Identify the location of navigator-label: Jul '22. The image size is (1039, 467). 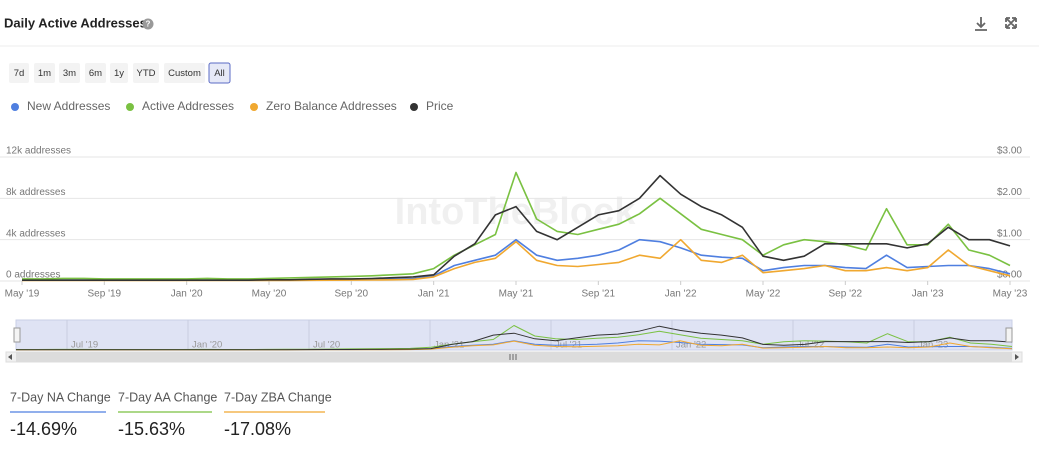
(810, 345).